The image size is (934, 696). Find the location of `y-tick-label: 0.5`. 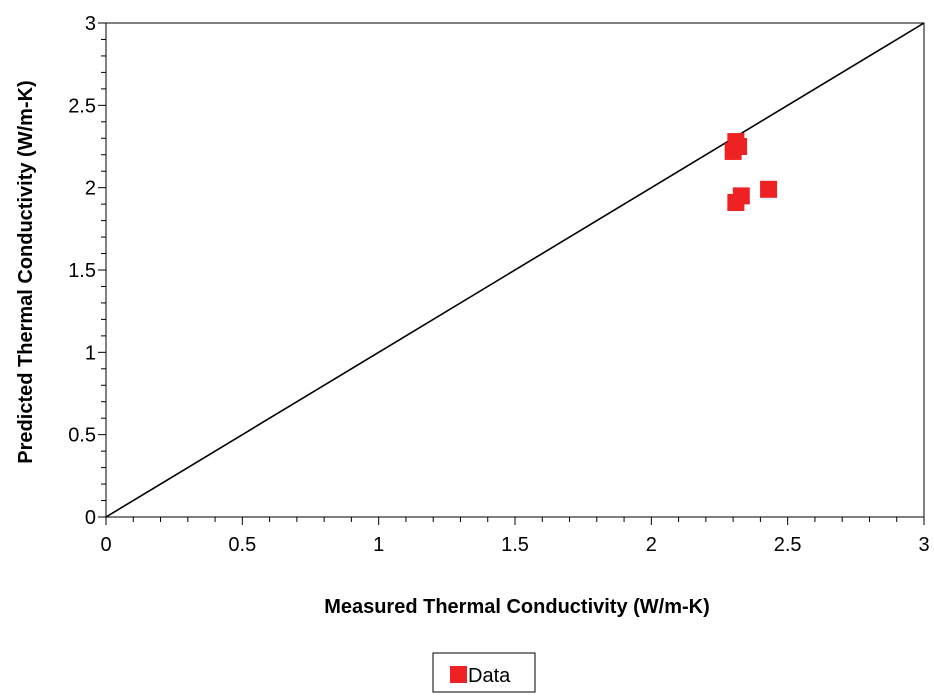

y-tick-label: 0.5 is located at coordinates (82, 436).